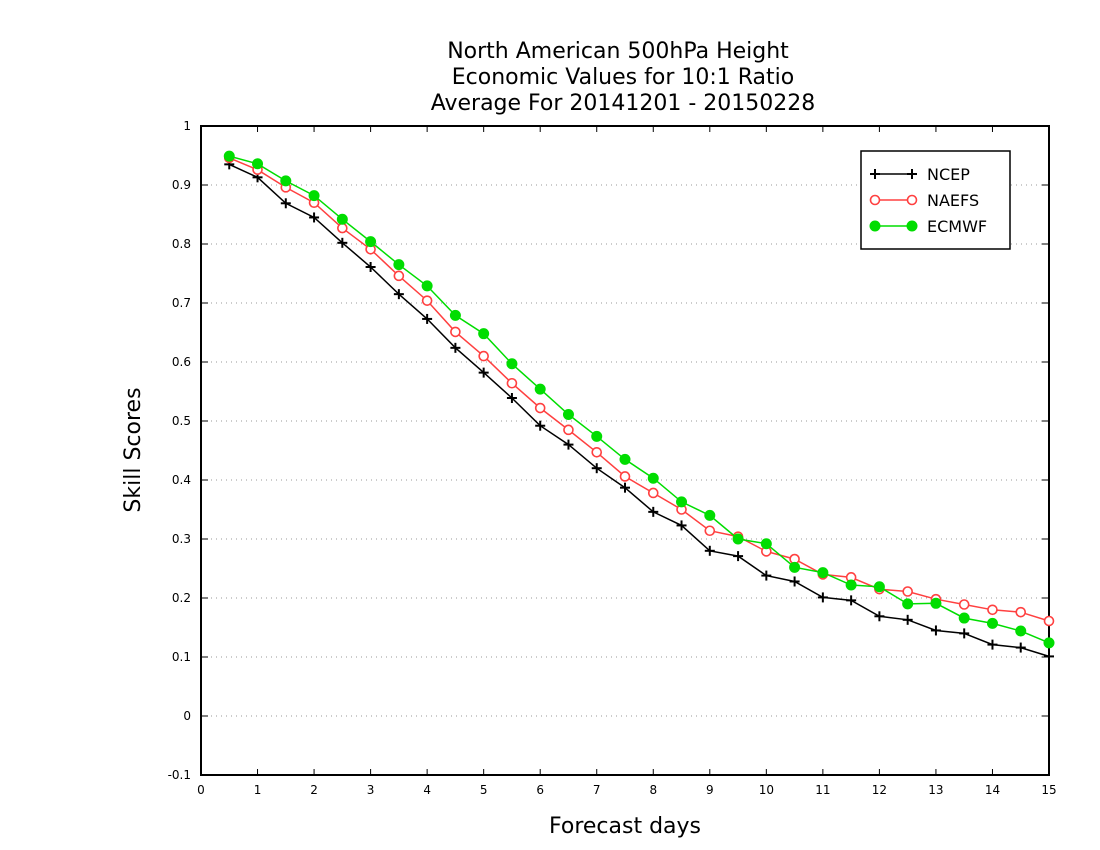 Image resolution: width=1100 pixels, height=850 pixels. Describe the element at coordinates (258, 790) in the screenshot. I see `x-tick-label: 1` at that location.